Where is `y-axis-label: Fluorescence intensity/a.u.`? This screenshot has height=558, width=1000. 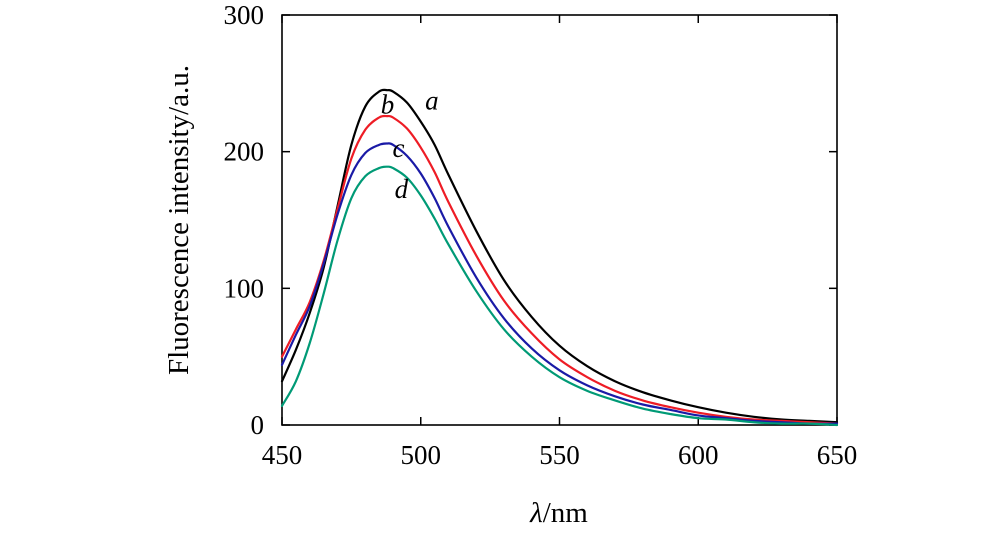
y-axis-label: Fluorescence intensity/a.u. is located at coordinates (179, 220).